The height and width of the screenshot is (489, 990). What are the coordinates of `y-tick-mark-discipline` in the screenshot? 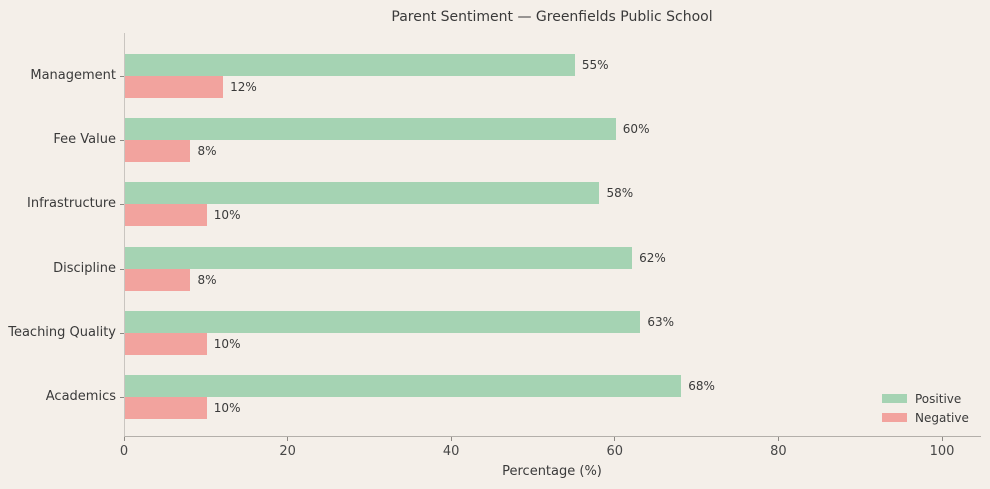 It's located at (122, 269).